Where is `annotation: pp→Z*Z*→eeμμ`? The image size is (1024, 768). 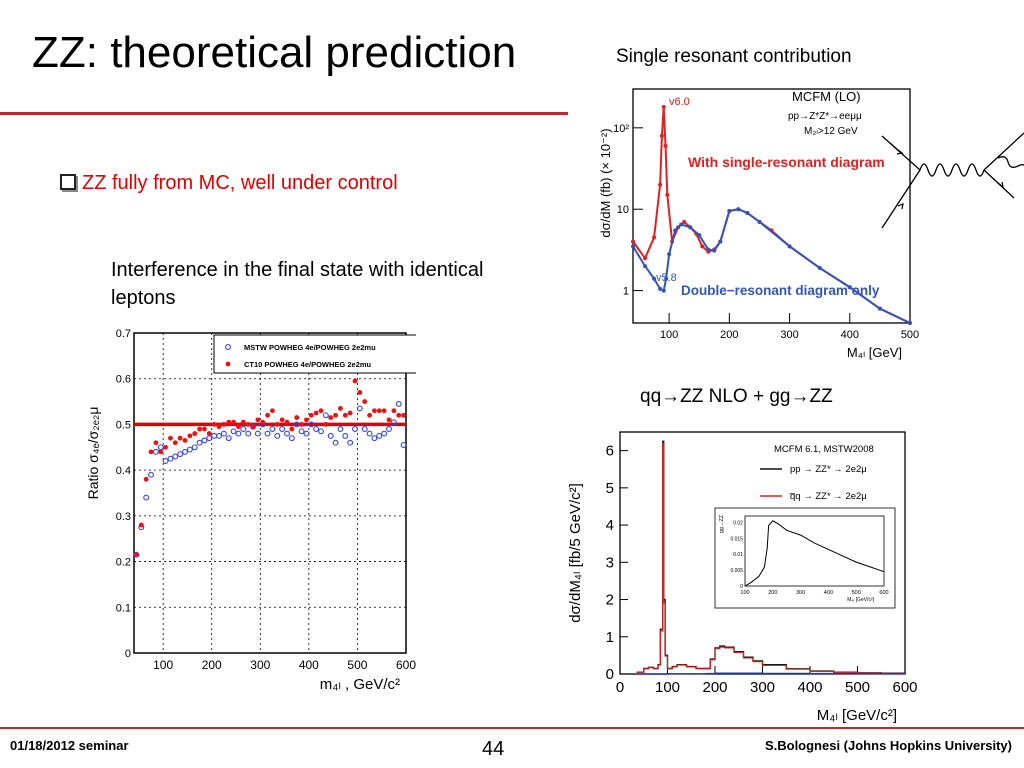 annotation: pp→Z*Z*→eeμμ is located at coordinates (825, 116).